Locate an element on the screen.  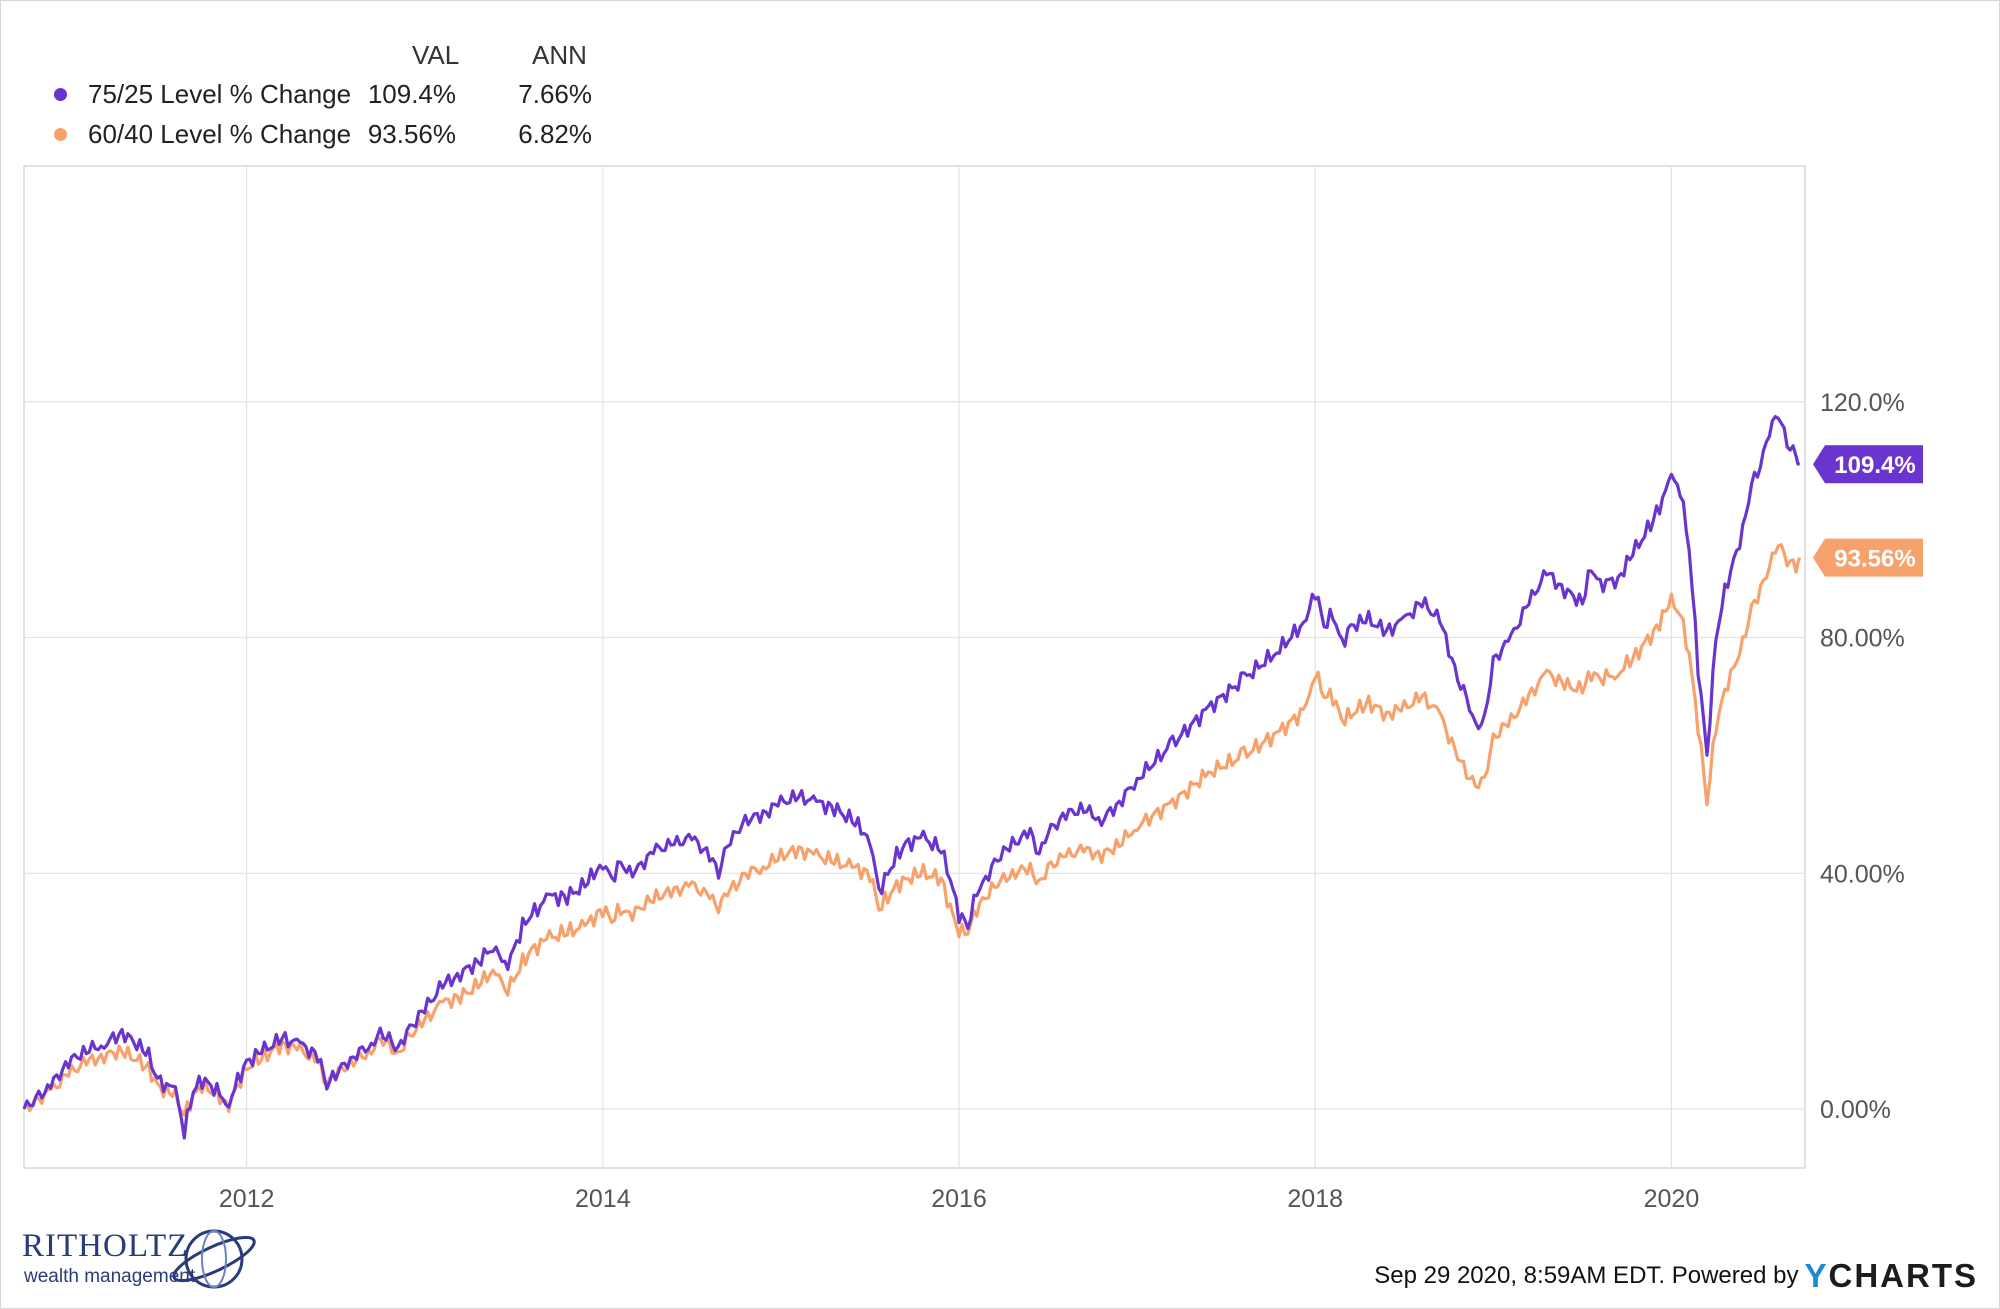
legend-row-6040: 60/40 Level % Change 93.56% 6.82% is located at coordinates (320, 136).